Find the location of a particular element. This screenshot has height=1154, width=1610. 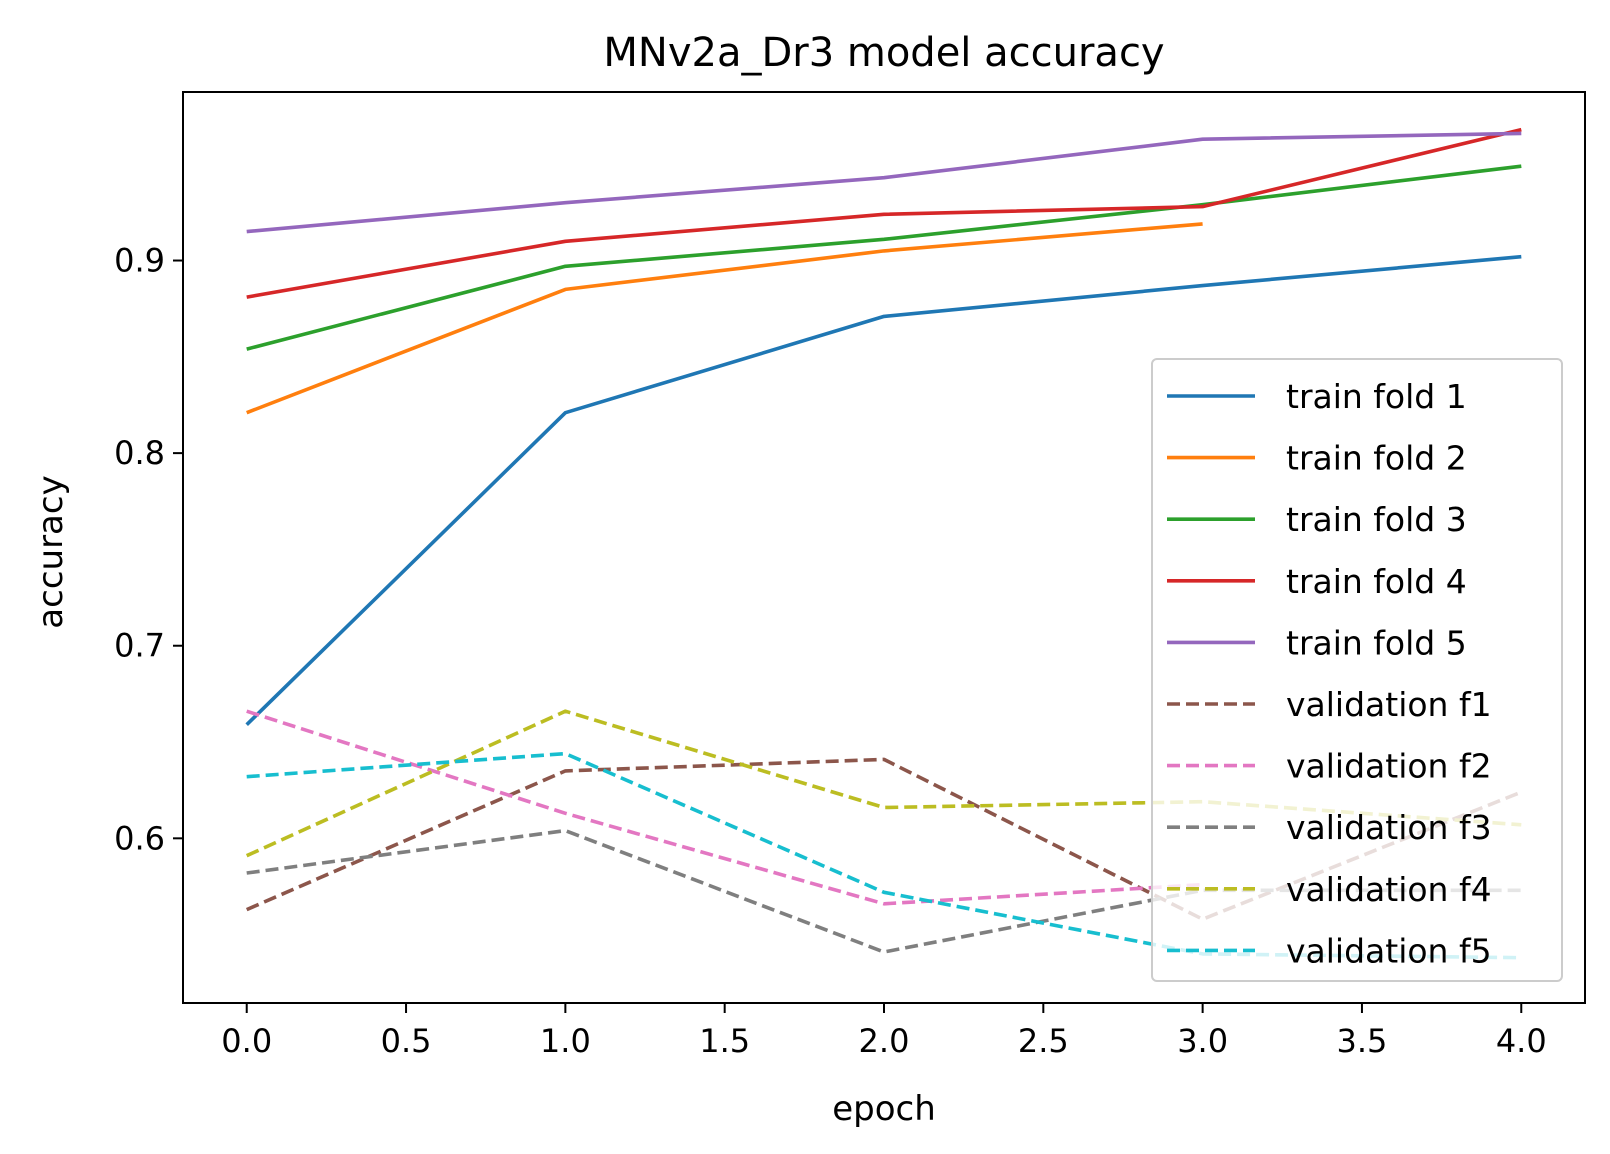

x-tick-label: 2.5 is located at coordinates (1043, 1041).